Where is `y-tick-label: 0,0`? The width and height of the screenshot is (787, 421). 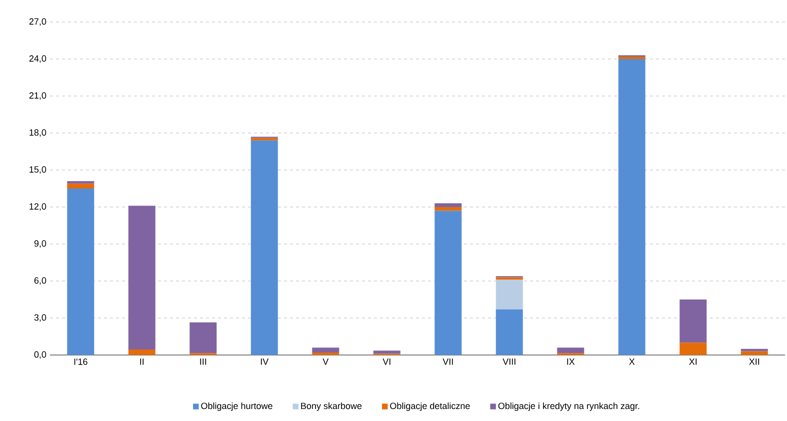 y-tick-label: 0,0 is located at coordinates (40, 355).